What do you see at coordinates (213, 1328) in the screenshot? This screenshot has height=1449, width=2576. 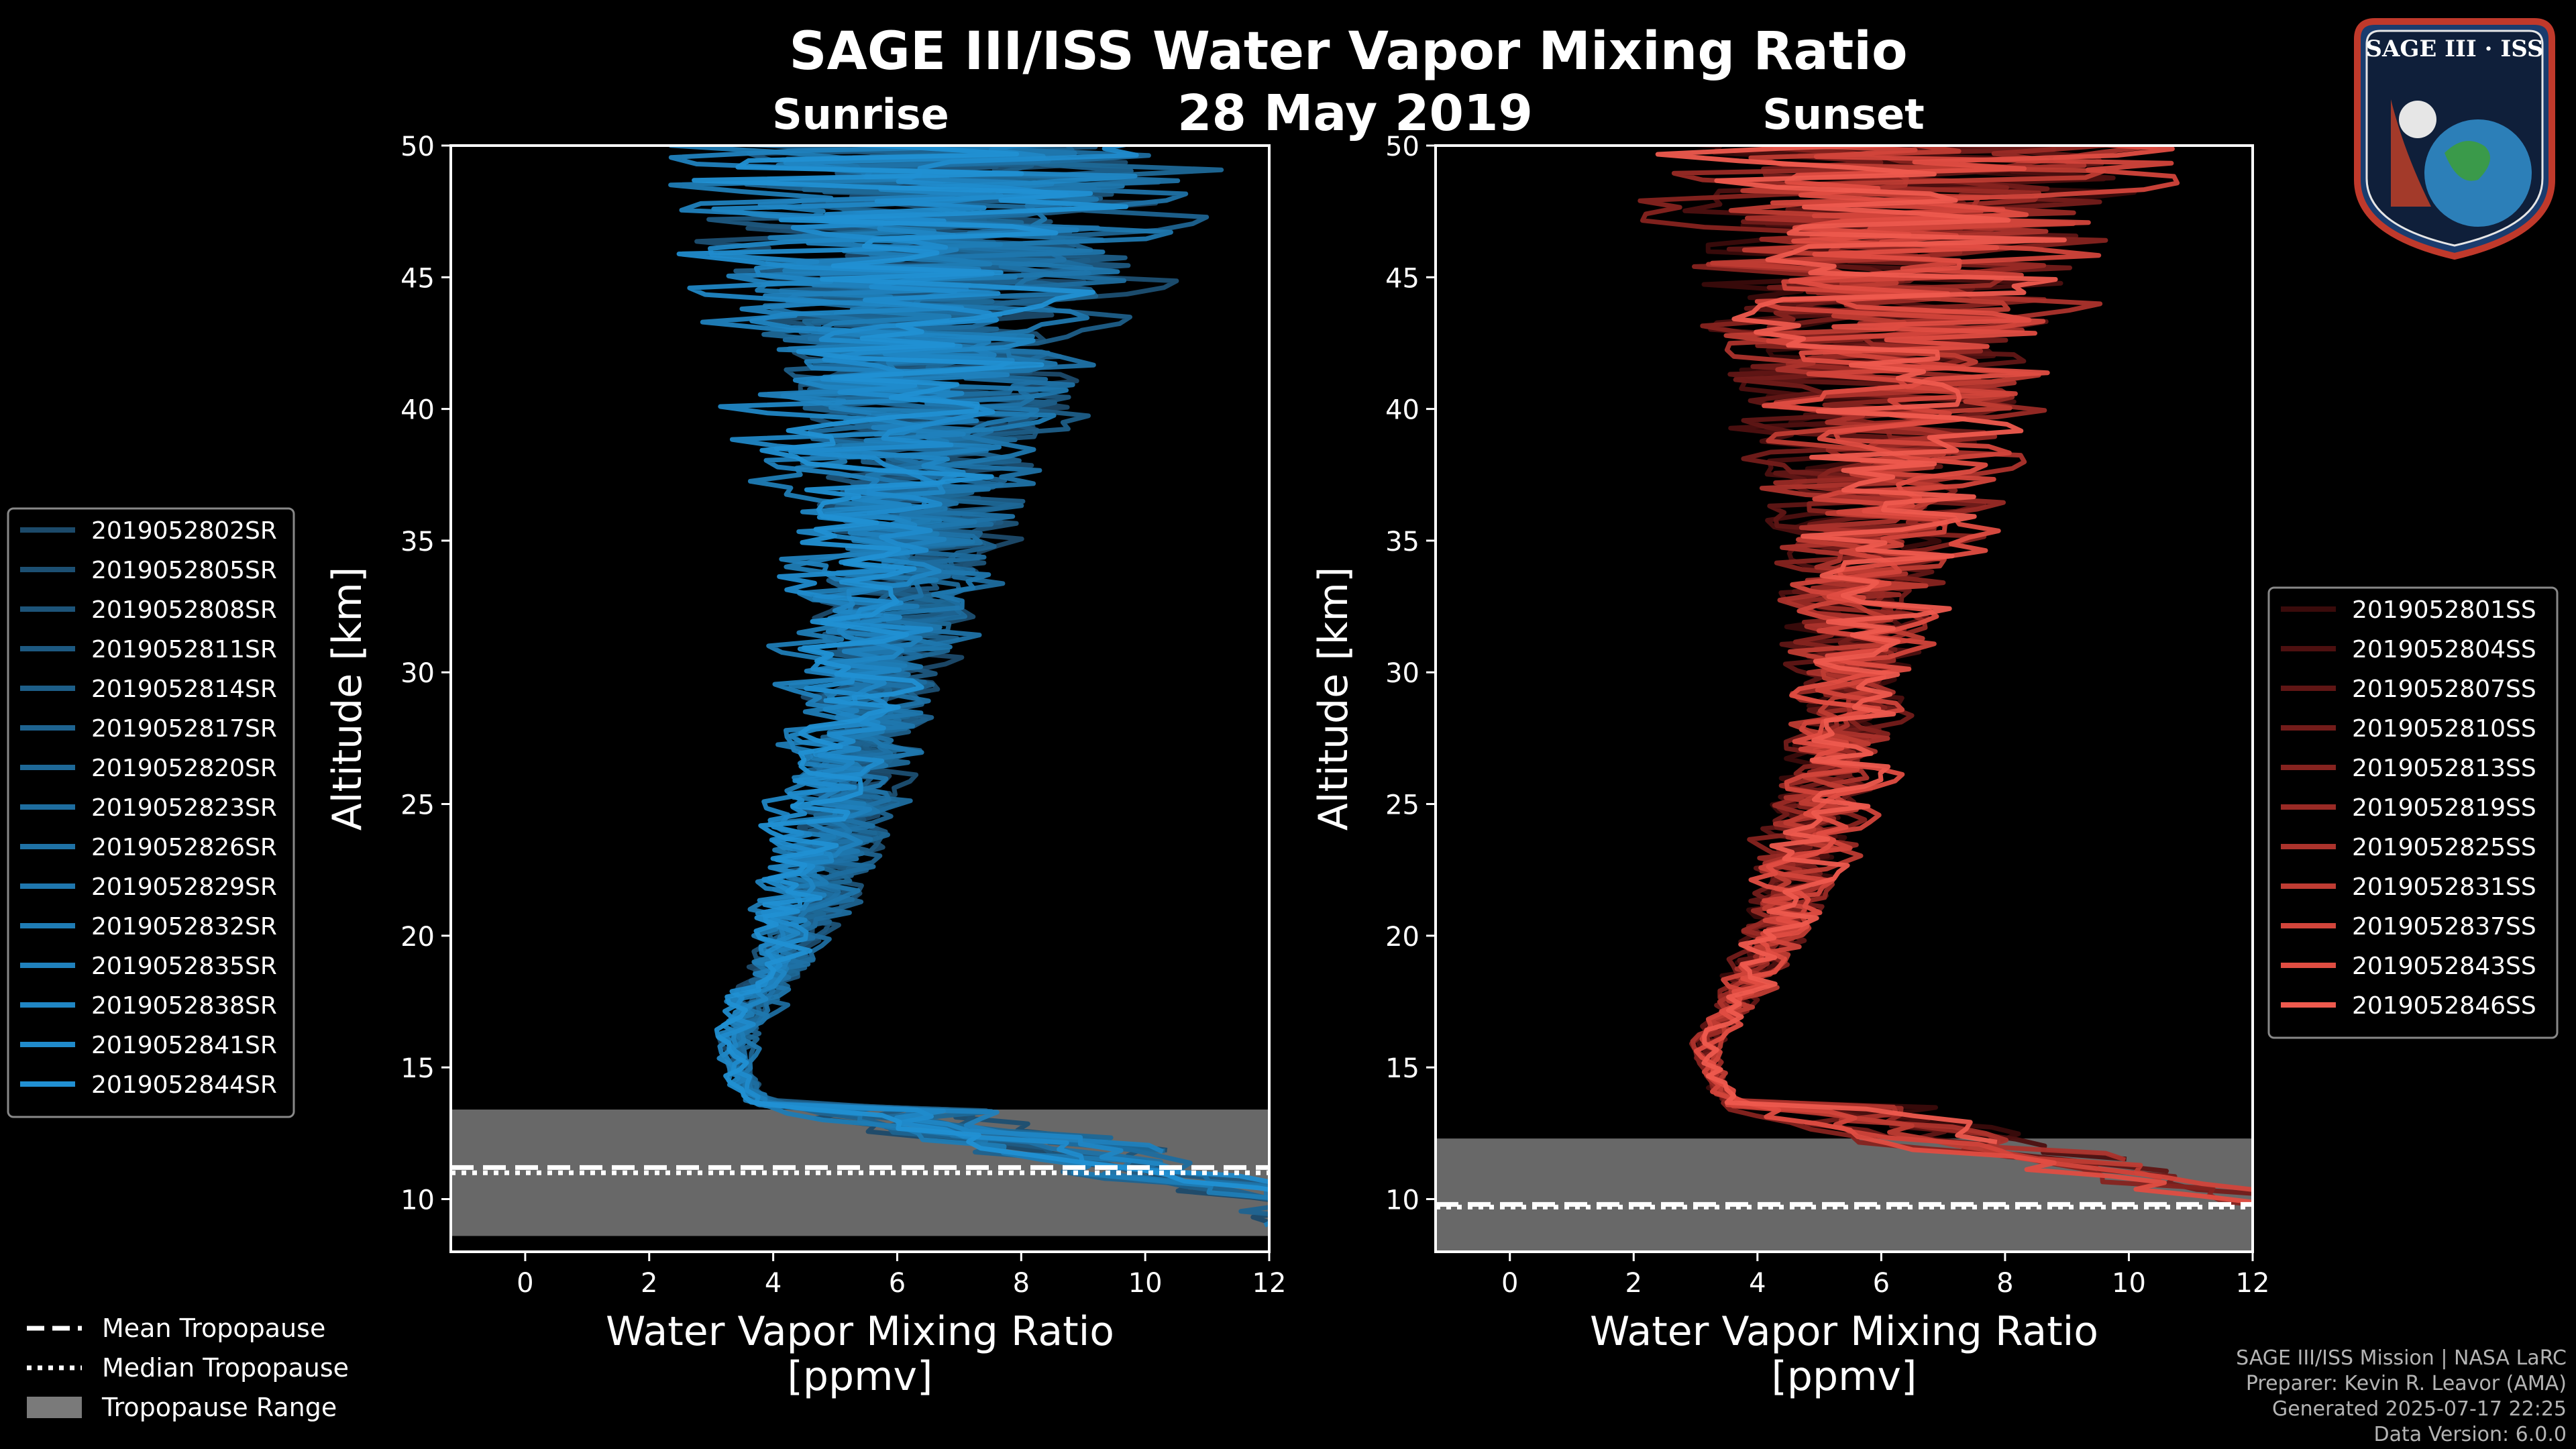 I see `legend-label-dashed: Mean Tropopause` at bounding box center [213, 1328].